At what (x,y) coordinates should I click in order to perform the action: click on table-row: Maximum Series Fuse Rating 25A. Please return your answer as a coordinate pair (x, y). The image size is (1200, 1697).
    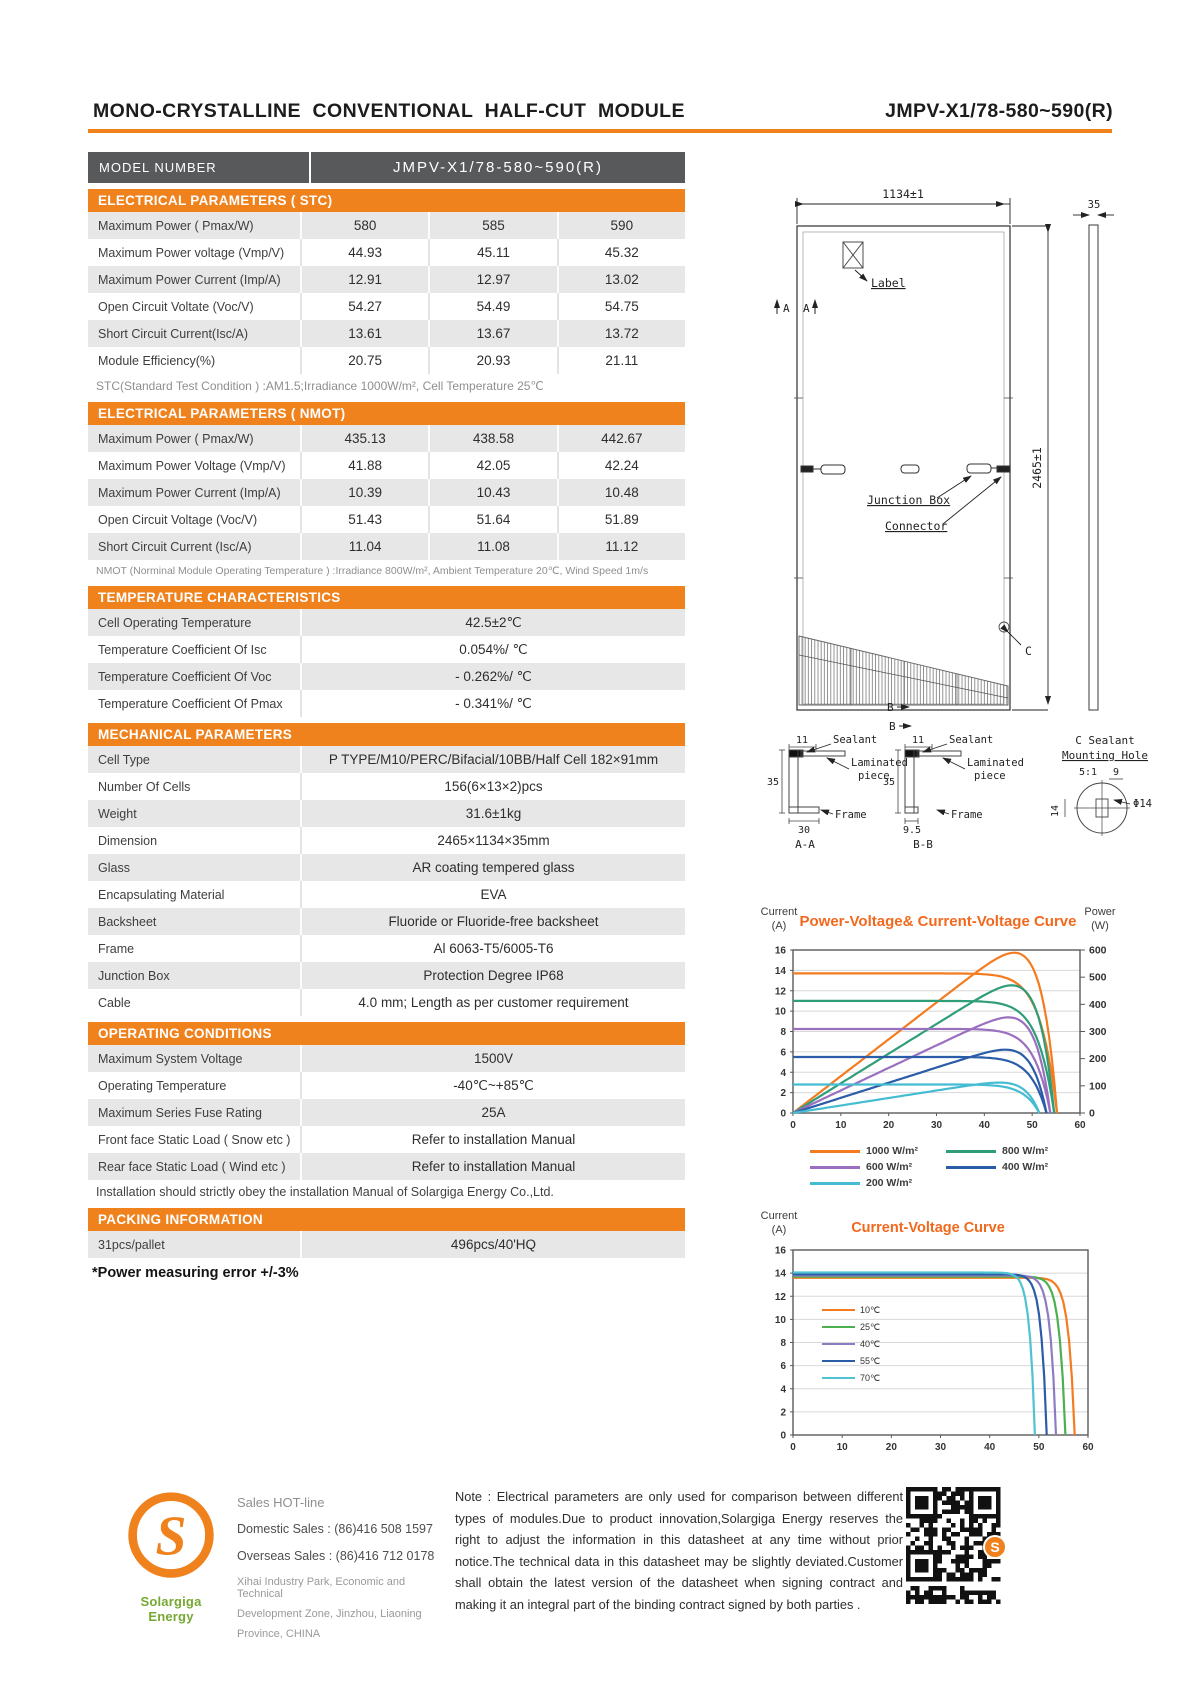
    Looking at the image, I should click on (386, 1112).